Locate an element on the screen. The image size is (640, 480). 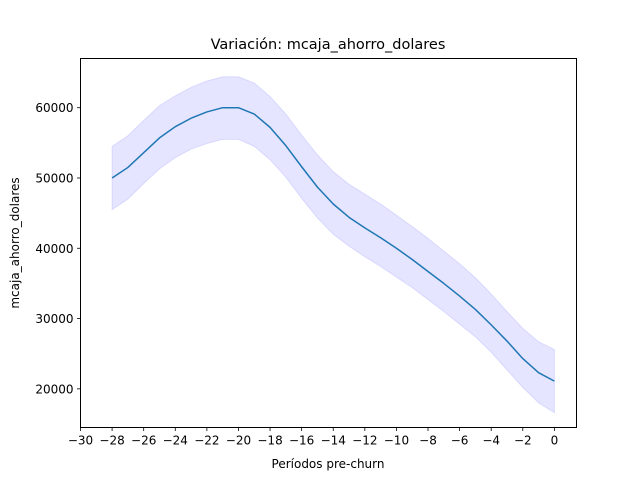
x-tick-label: −30 is located at coordinates (80, 441).